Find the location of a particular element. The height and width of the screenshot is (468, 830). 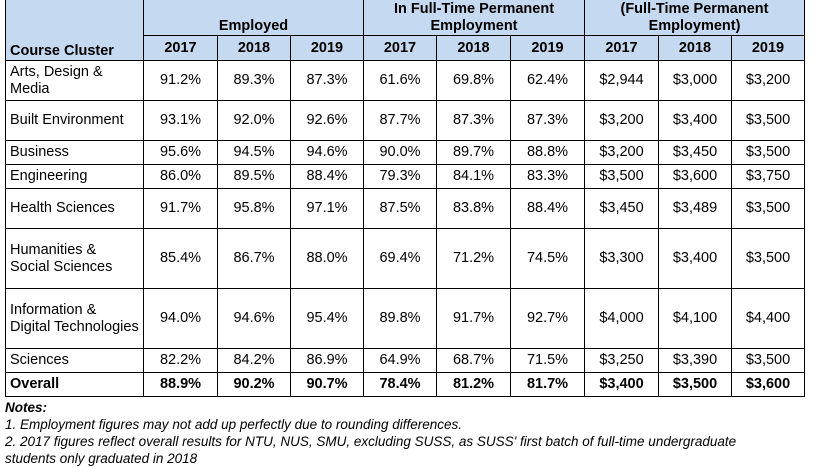

value-cell: 86.9% is located at coordinates (327, 360).